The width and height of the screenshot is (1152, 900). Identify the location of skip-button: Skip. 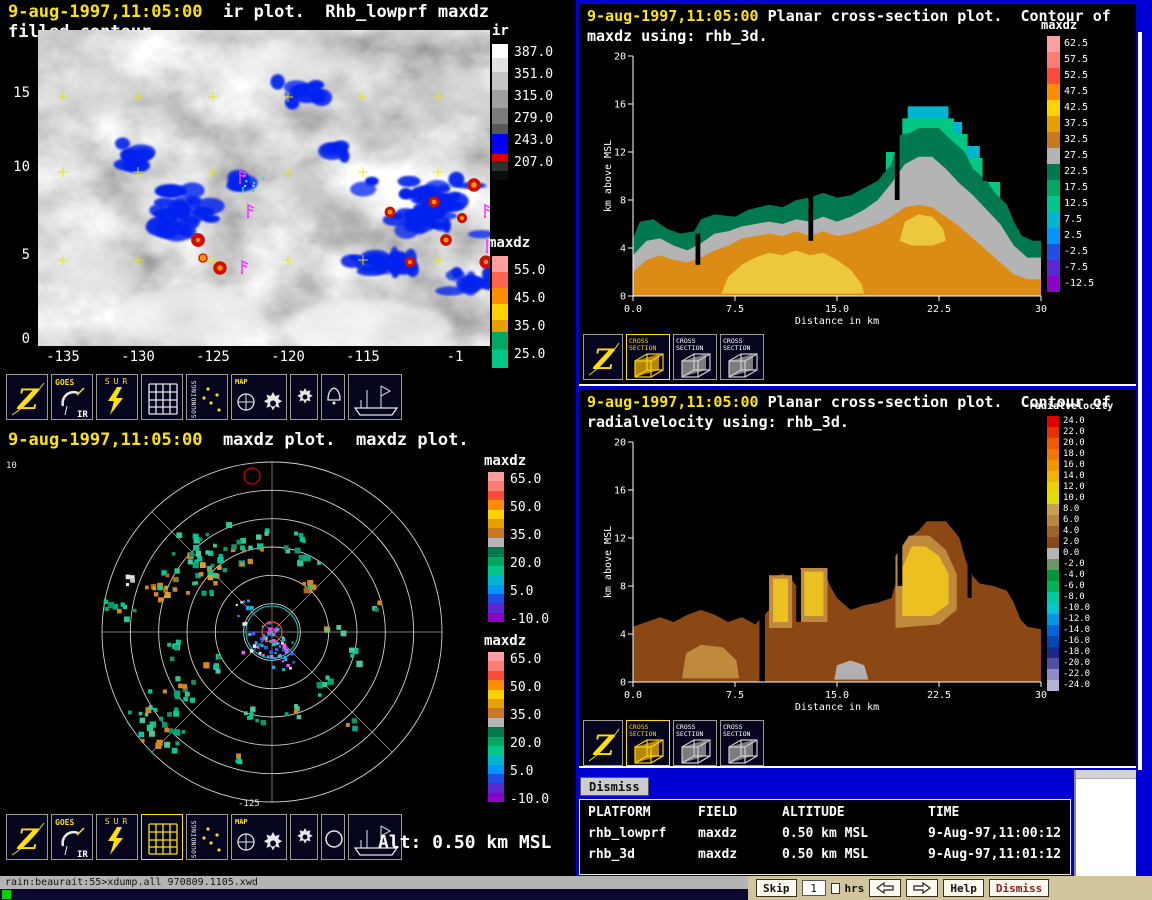
(776, 888).